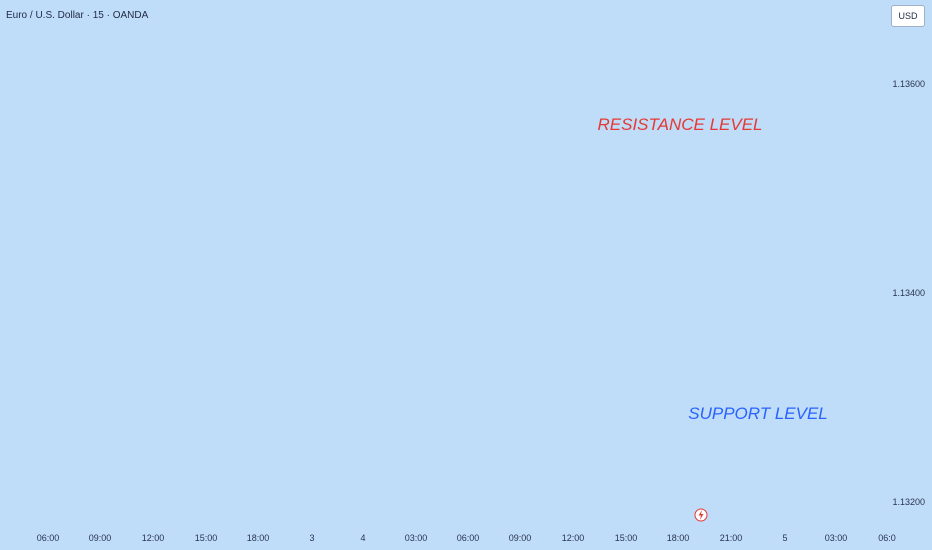  I want to click on currency-button: USD, so click(908, 16).